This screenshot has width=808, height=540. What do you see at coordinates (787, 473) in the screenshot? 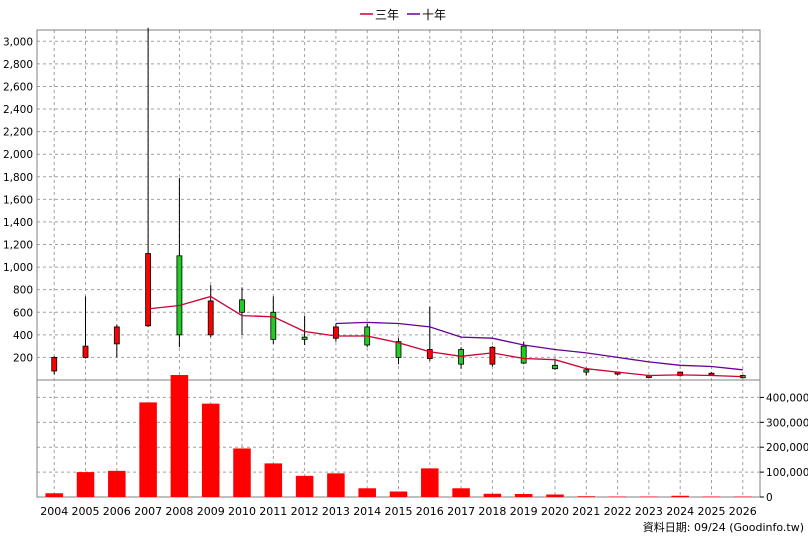
I see `volume-tick-label: 100,000` at bounding box center [787, 473].